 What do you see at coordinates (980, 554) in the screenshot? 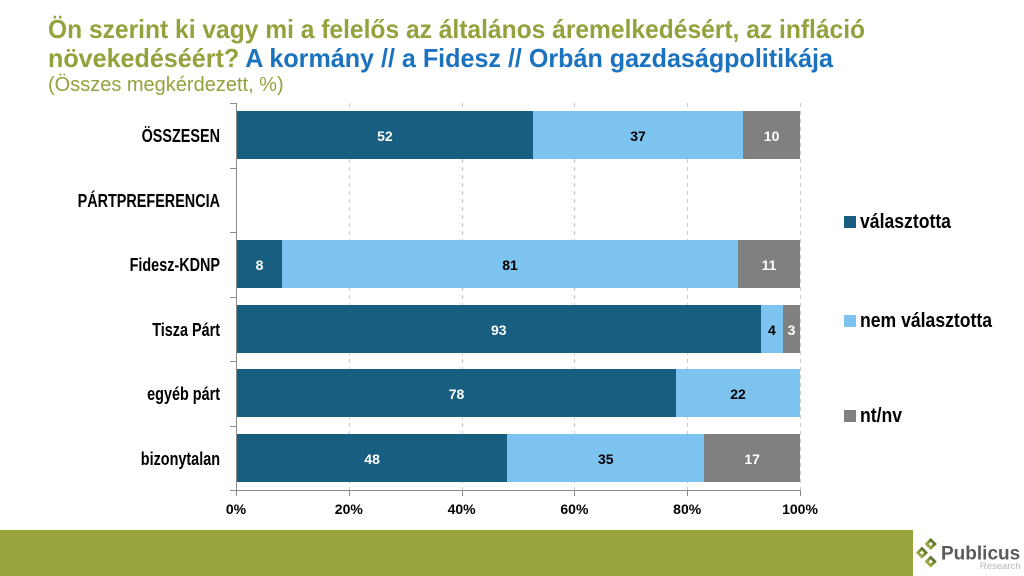
I see `svg-text: Publicus` at bounding box center [980, 554].